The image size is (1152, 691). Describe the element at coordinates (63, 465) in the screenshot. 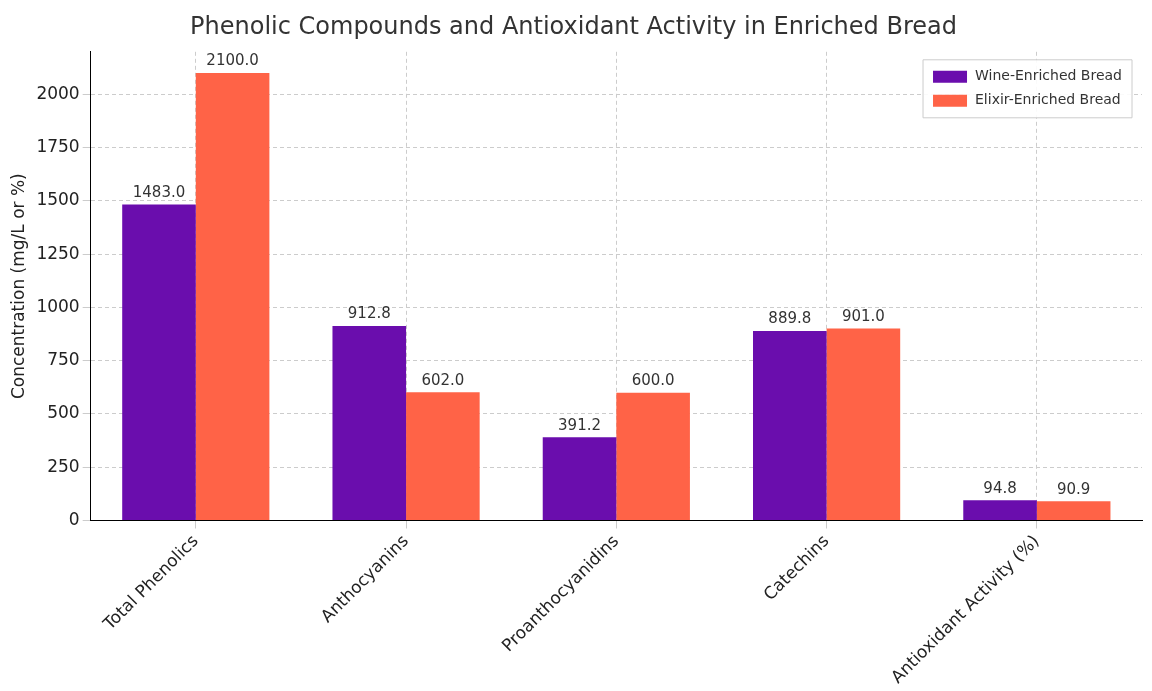

I see `y-tick-label: 250` at that location.